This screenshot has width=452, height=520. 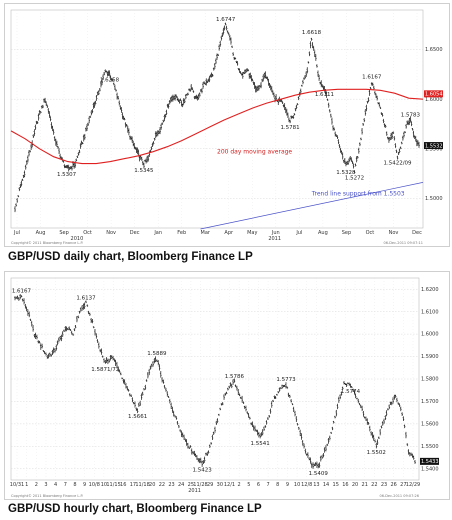 I want to click on price-annotation: 1.6111, so click(x=324, y=95).